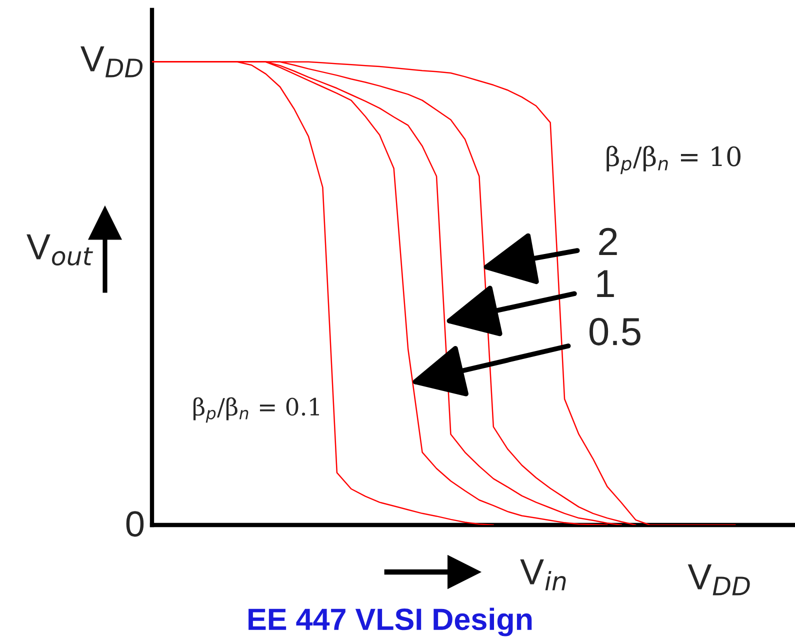 The height and width of the screenshot is (641, 795). Describe the element at coordinates (673, 160) in the screenshot. I see `annotation: β$_{p}$/β$_{n}$ = 10` at that location.